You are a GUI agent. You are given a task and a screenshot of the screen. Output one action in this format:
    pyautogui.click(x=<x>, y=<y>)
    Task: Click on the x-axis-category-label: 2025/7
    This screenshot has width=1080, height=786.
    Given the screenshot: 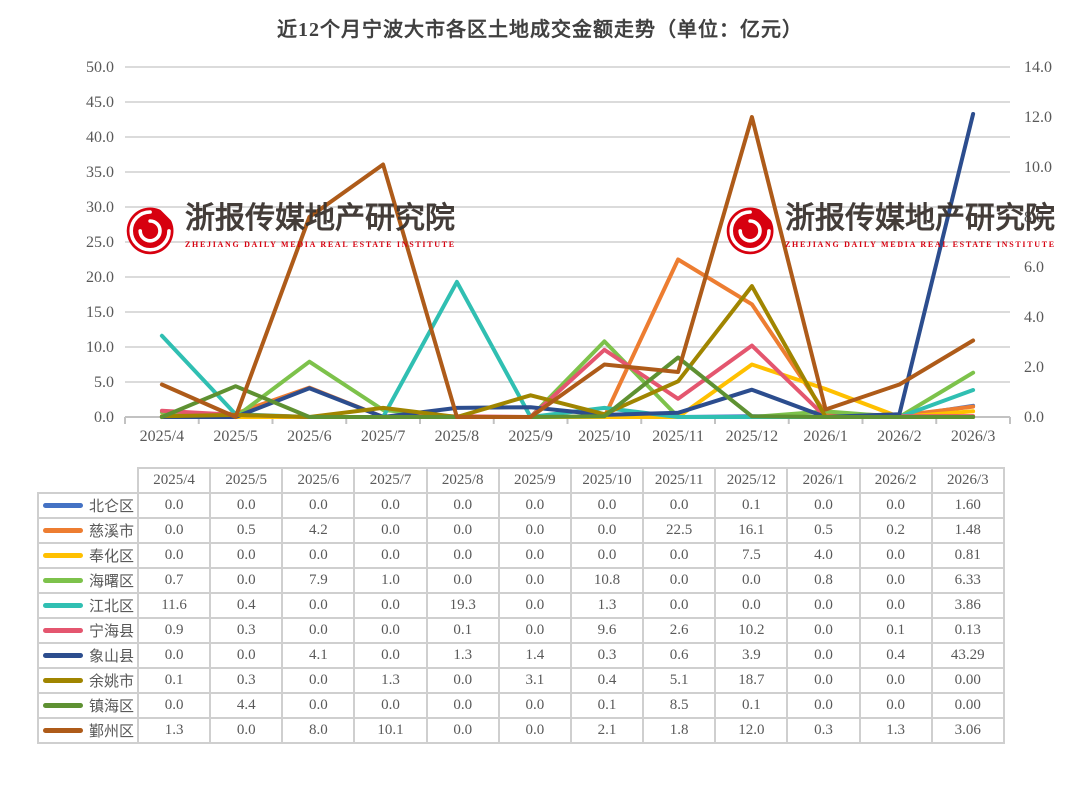 What is the action you would take?
    pyautogui.click(x=383, y=436)
    